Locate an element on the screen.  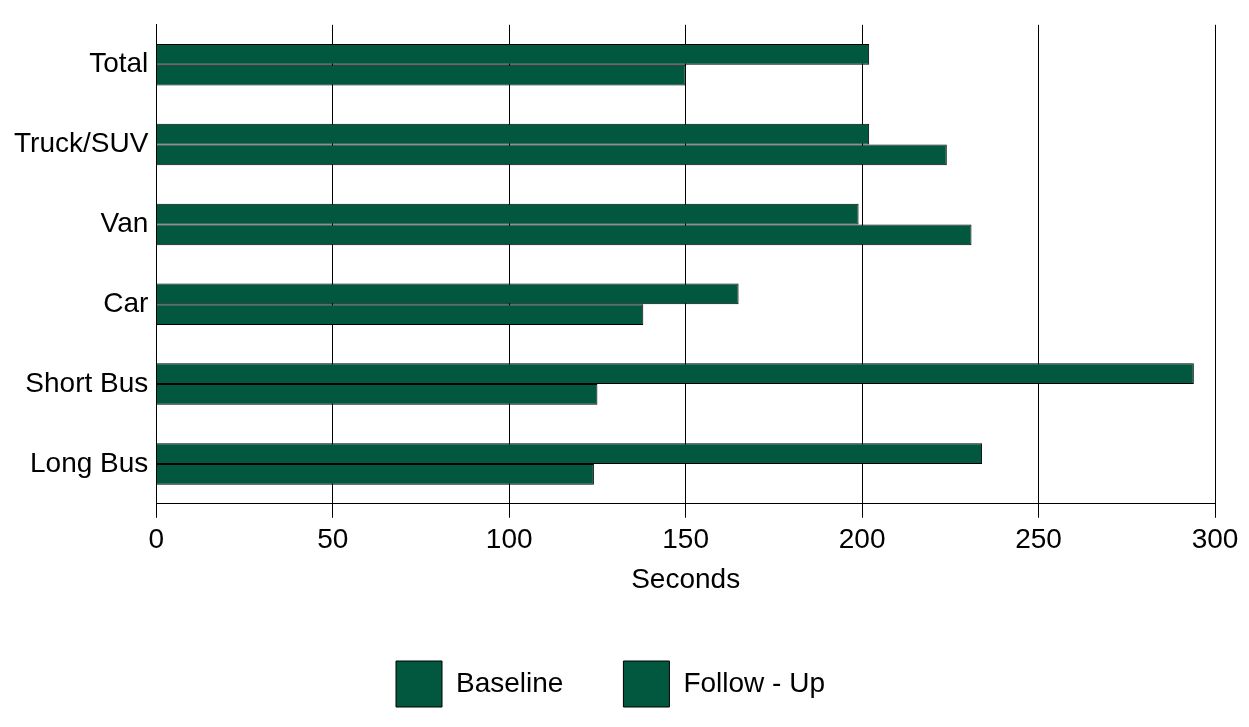
y-tick-label: Long Bus is located at coordinates (89, 462).